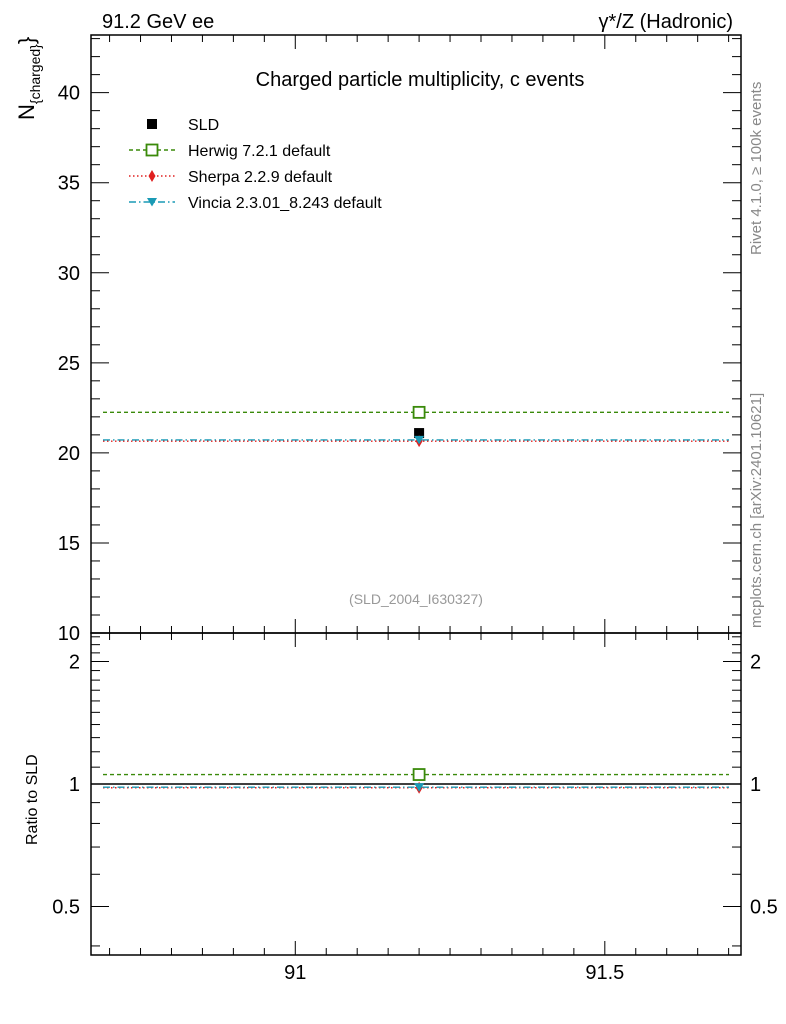 The width and height of the screenshot is (786, 1024). Describe the element at coordinates (260, 177) in the screenshot. I see `legend-label: Sherpa 2.2.9 default` at that location.